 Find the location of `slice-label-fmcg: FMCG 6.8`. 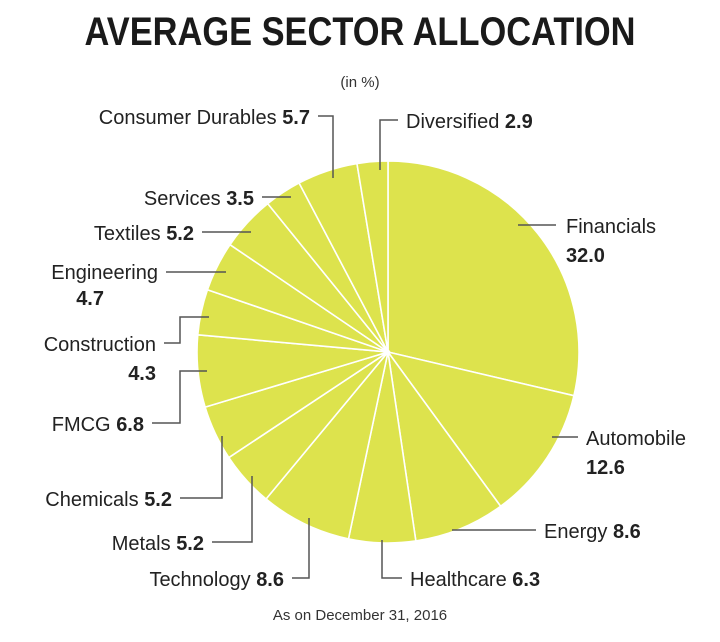

slice-label-fmcg: FMCG 6.8 is located at coordinates (98, 425).